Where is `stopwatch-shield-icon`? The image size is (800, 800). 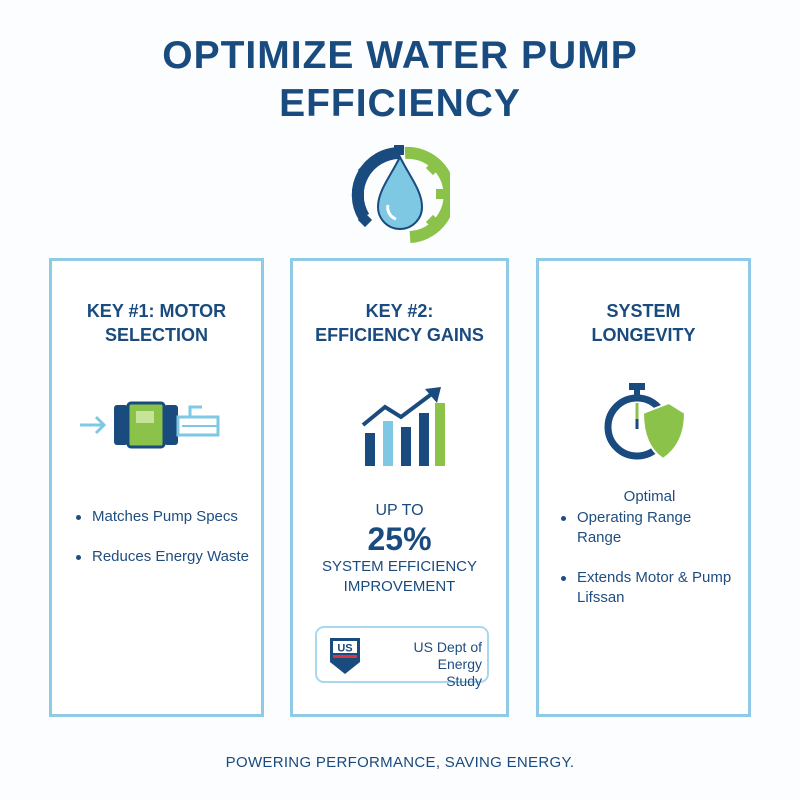
stopwatch-shield-icon is located at coordinates (645, 422).